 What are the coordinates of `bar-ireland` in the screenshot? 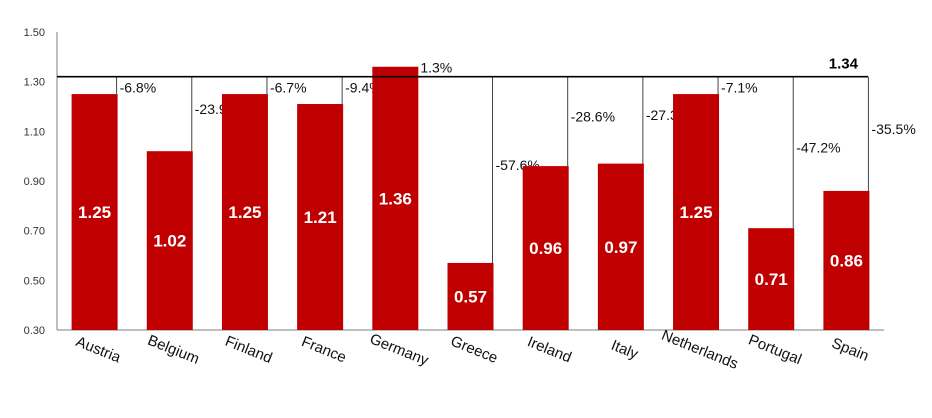 It's located at (545, 248).